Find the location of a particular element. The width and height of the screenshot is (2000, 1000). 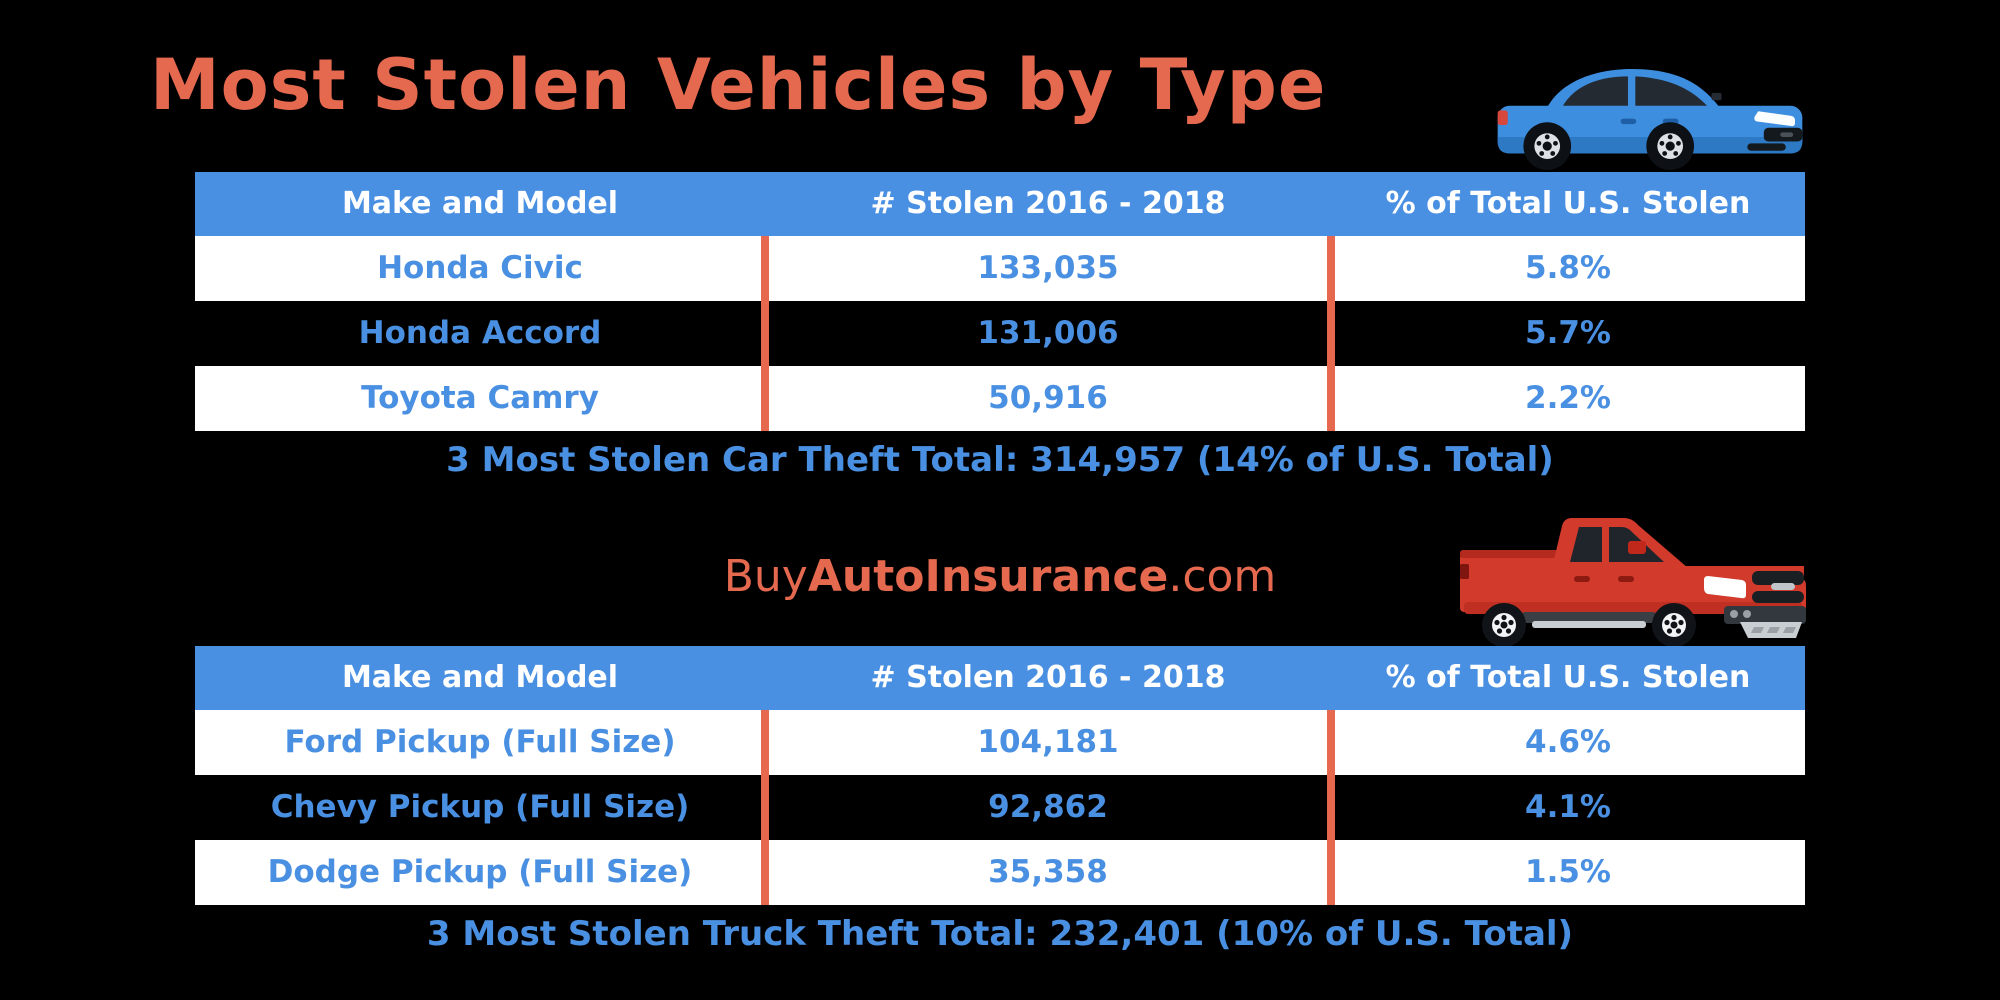

cell-percent-total: 5.8% is located at coordinates (1568, 268).